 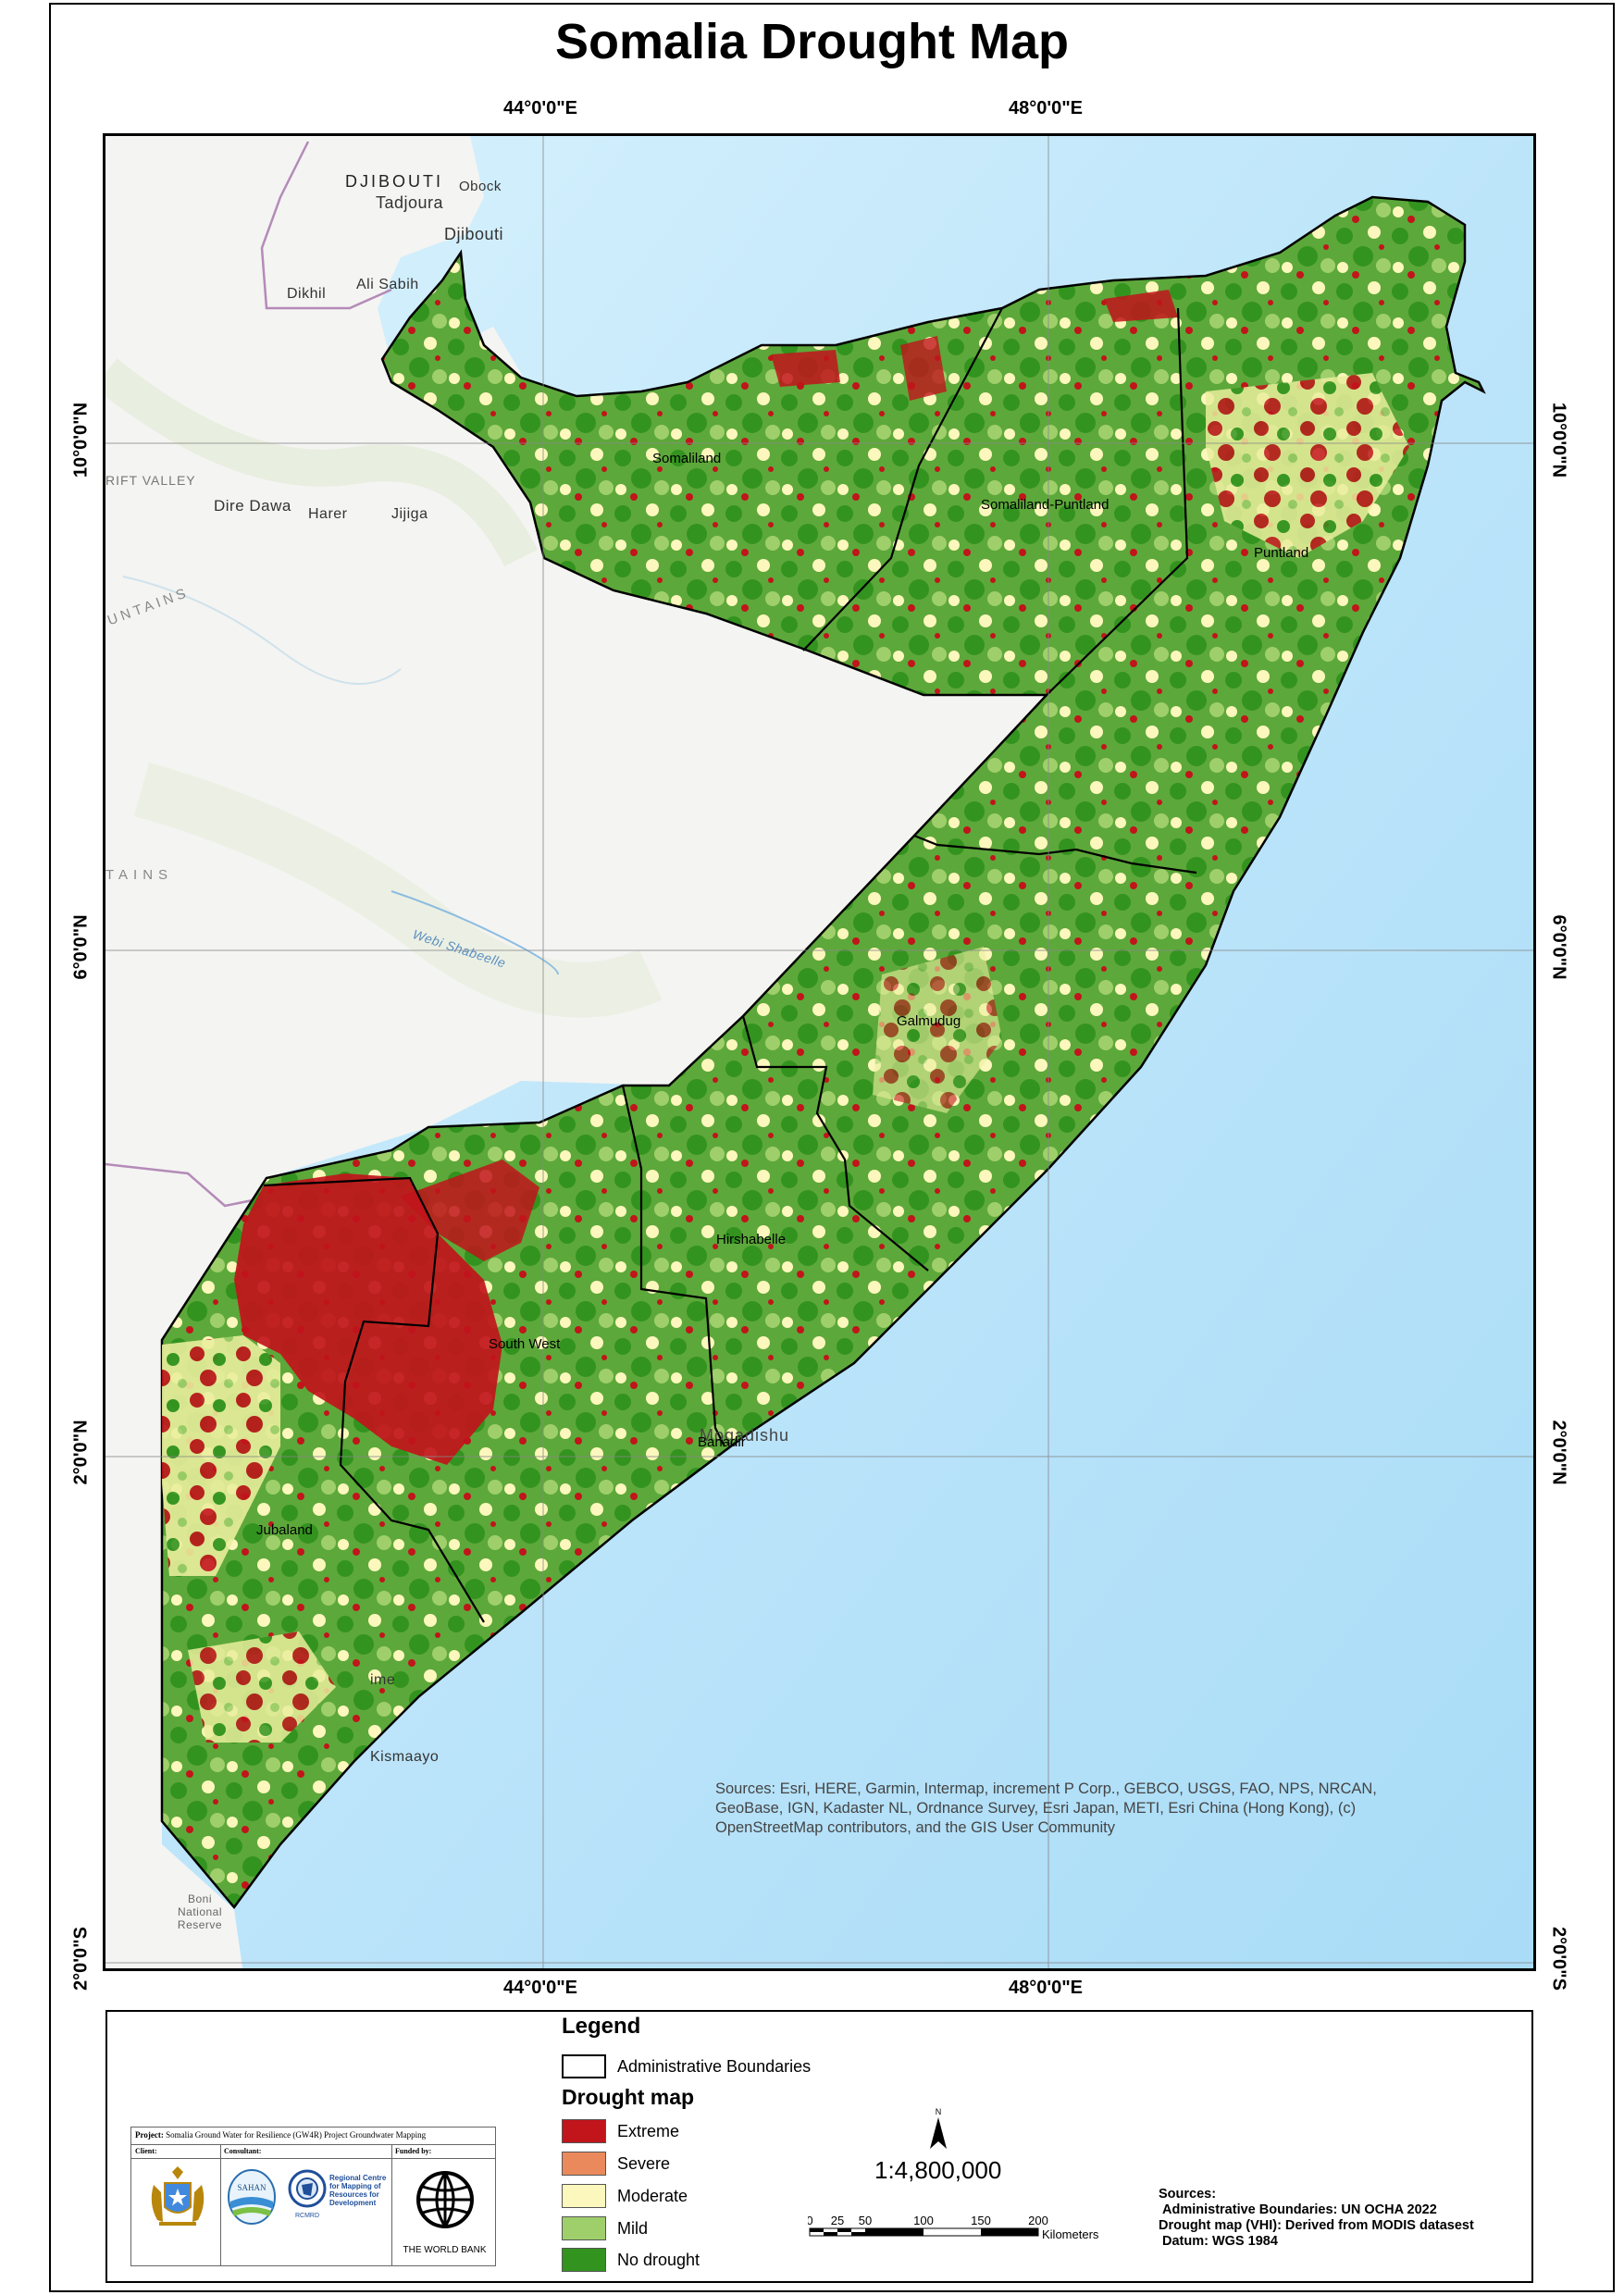 What do you see at coordinates (307, 2196) in the screenshot?
I see `rcmrd-logo-icon: RCMRD` at bounding box center [307, 2196].